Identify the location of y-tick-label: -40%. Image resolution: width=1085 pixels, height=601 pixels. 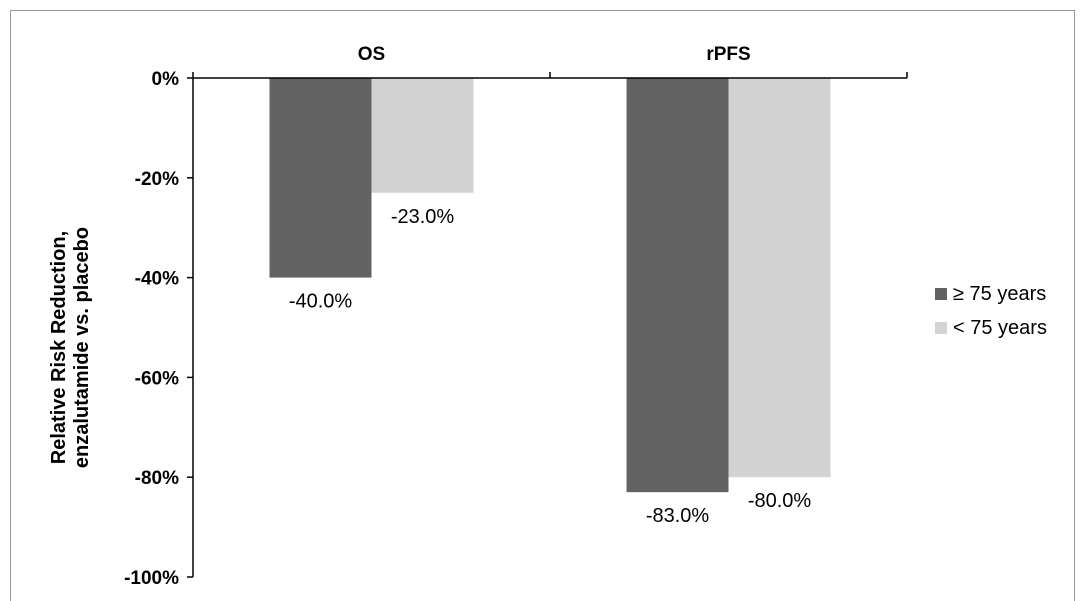
(157, 279).